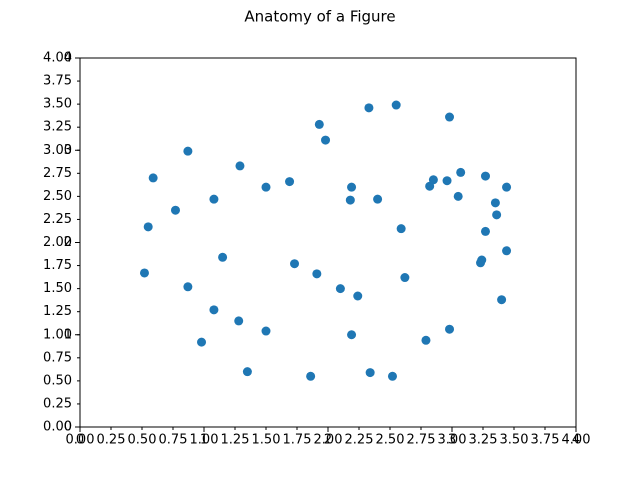 The width and height of the screenshot is (640, 480). What do you see at coordinates (514, 440) in the screenshot?
I see `x-tick-label: 3.50` at bounding box center [514, 440].